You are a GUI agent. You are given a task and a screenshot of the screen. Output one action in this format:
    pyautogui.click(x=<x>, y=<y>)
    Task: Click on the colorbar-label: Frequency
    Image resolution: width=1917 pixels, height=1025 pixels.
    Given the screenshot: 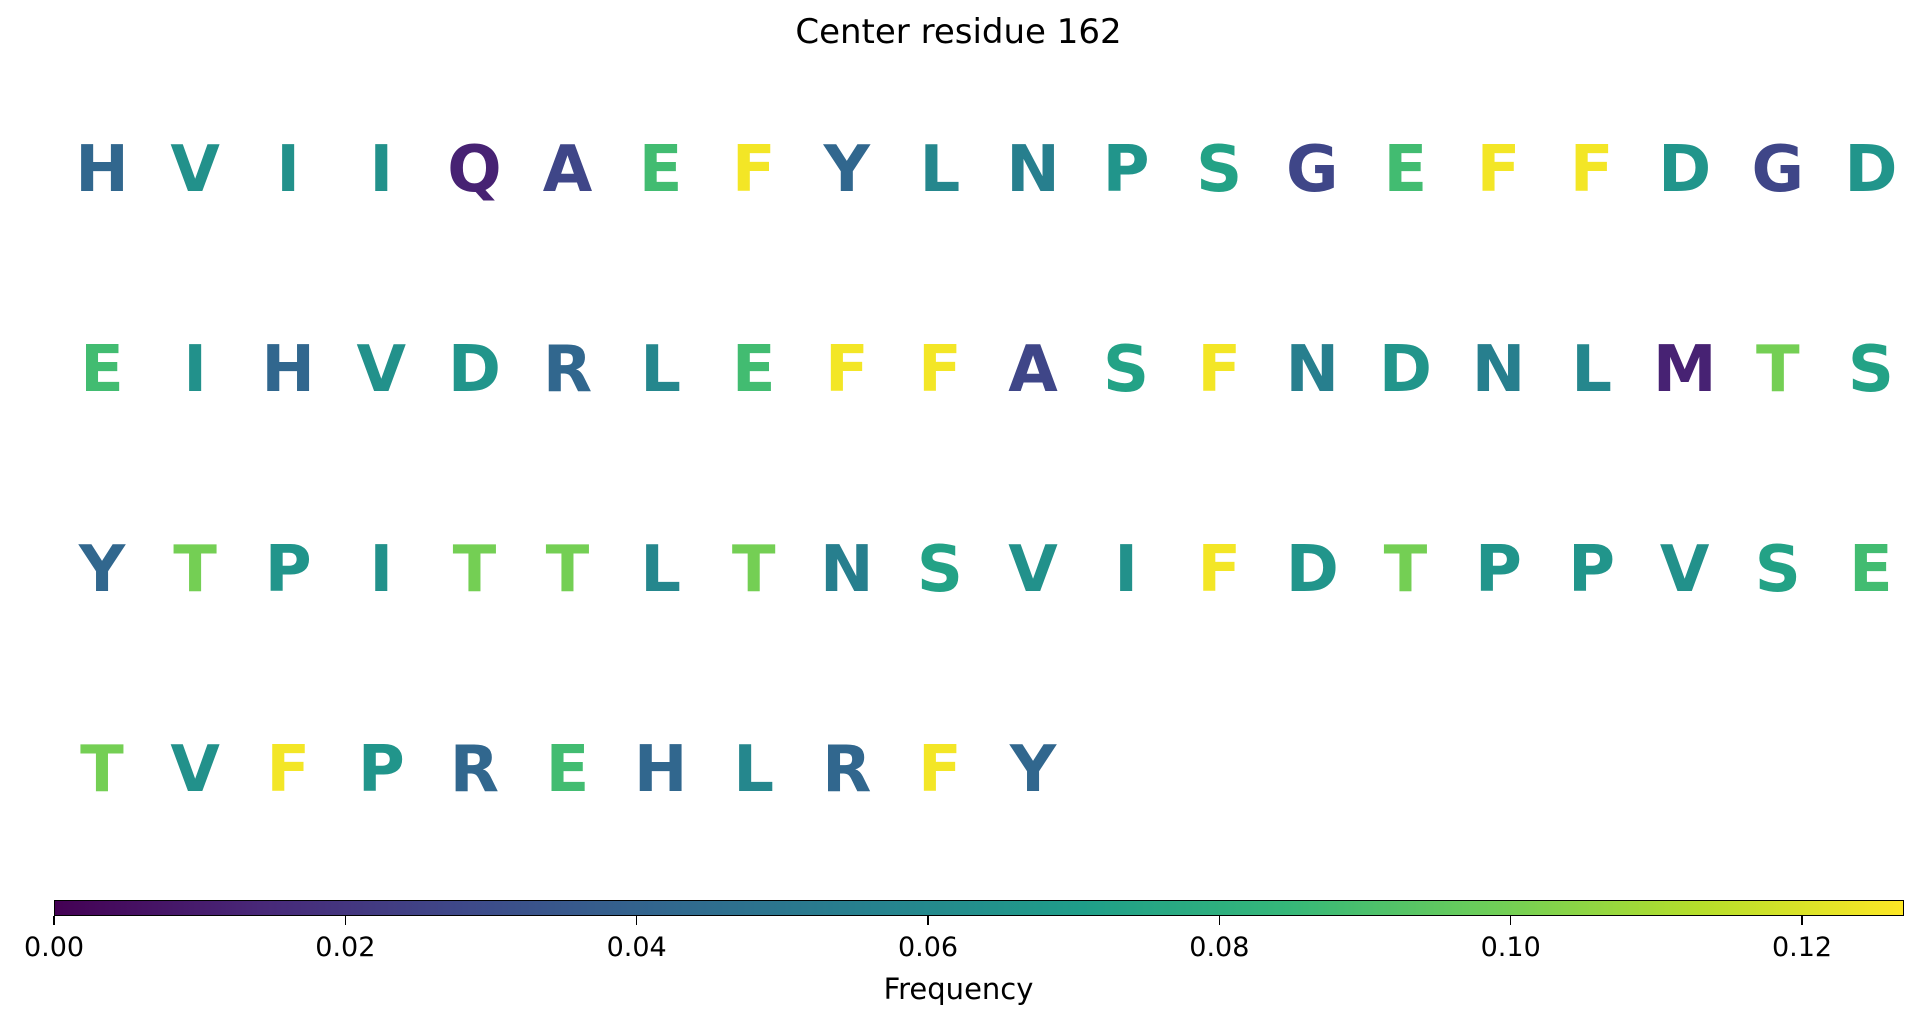 What is the action you would take?
    pyautogui.click(x=958, y=989)
    